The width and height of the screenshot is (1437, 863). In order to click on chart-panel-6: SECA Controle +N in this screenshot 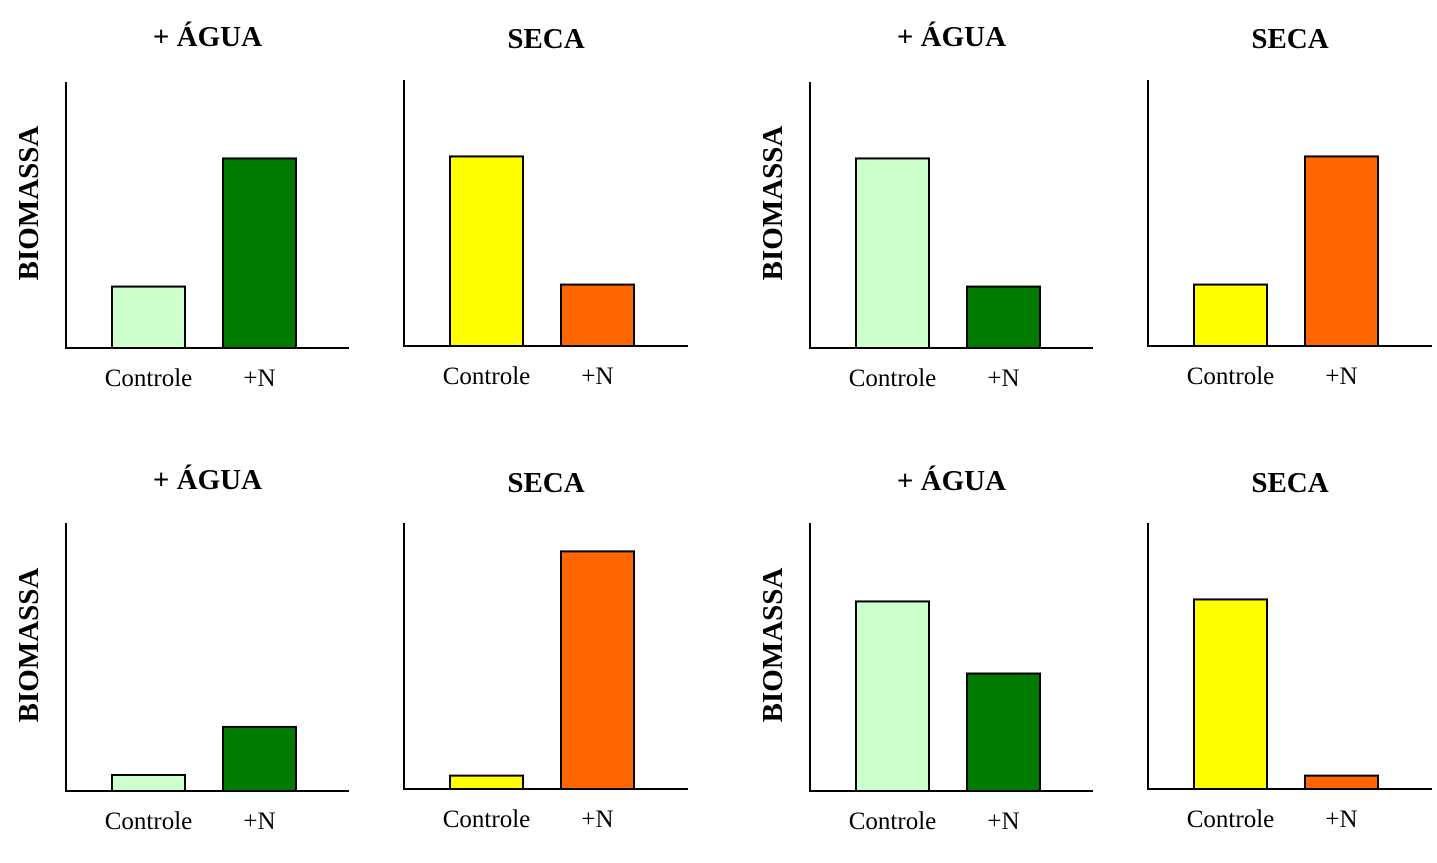, I will do `click(545, 650)`.